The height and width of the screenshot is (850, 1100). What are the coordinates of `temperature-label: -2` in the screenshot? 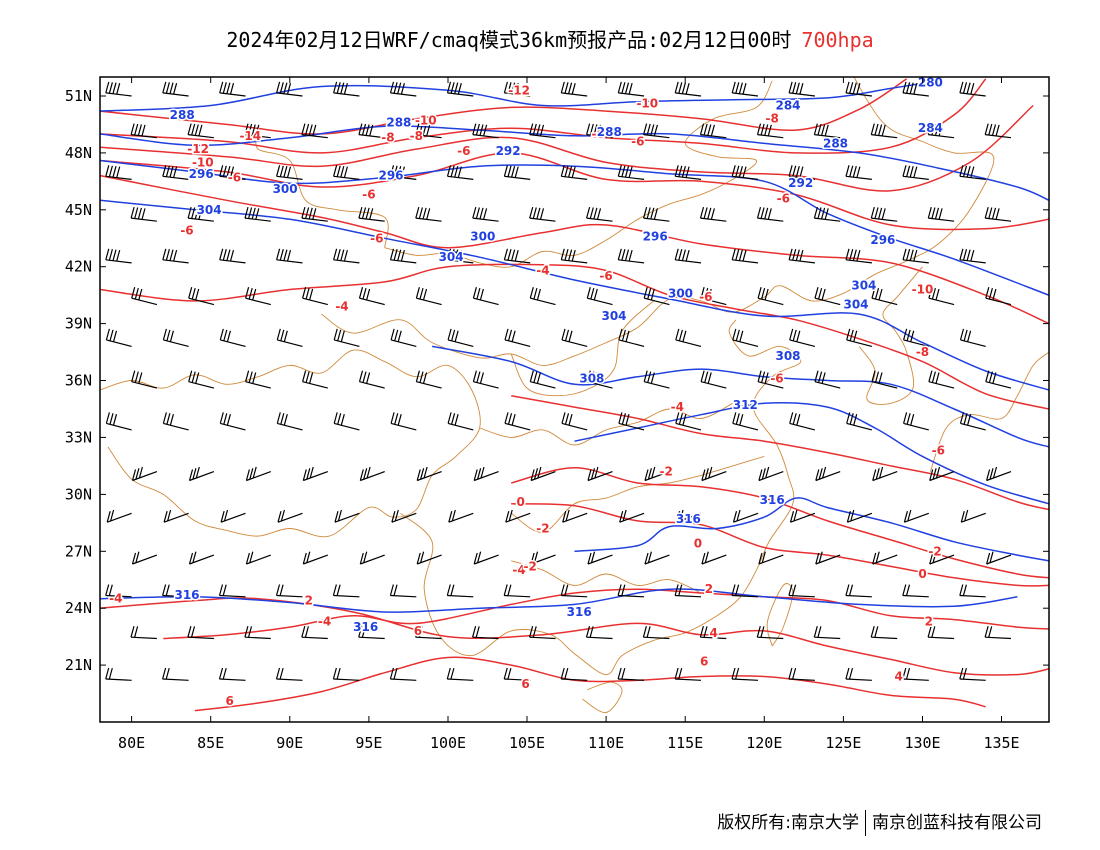 It's located at (666, 472).